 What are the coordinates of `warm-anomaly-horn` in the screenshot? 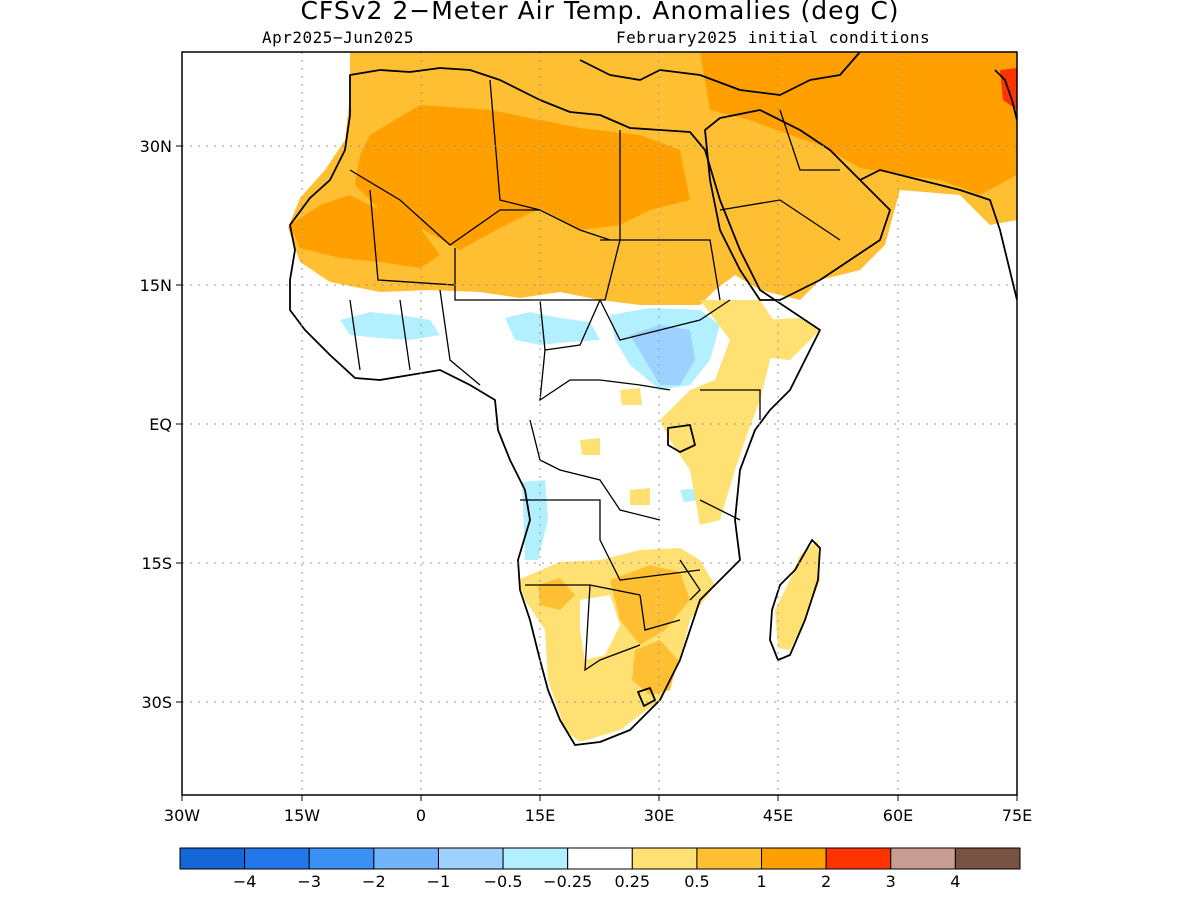 It's located at (790, 339).